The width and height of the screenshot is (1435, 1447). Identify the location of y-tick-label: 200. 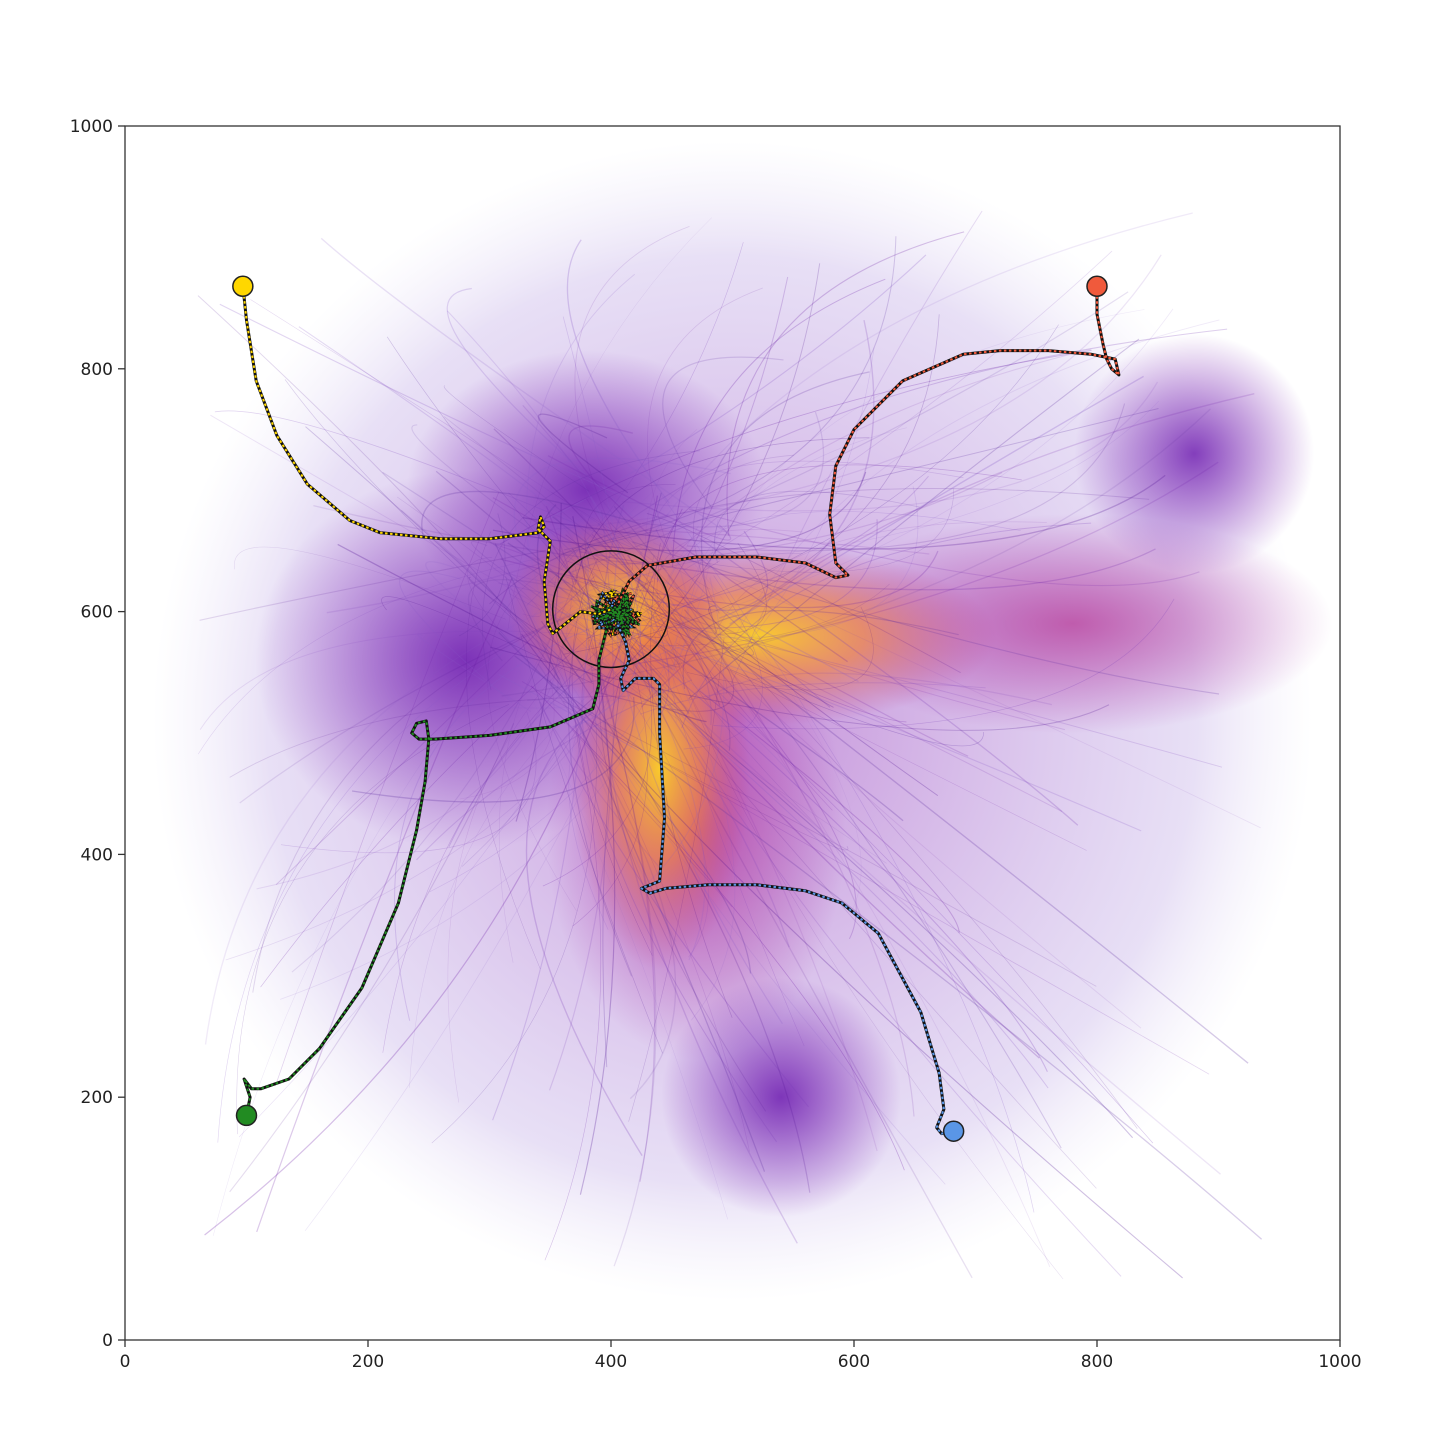
(97, 1098).